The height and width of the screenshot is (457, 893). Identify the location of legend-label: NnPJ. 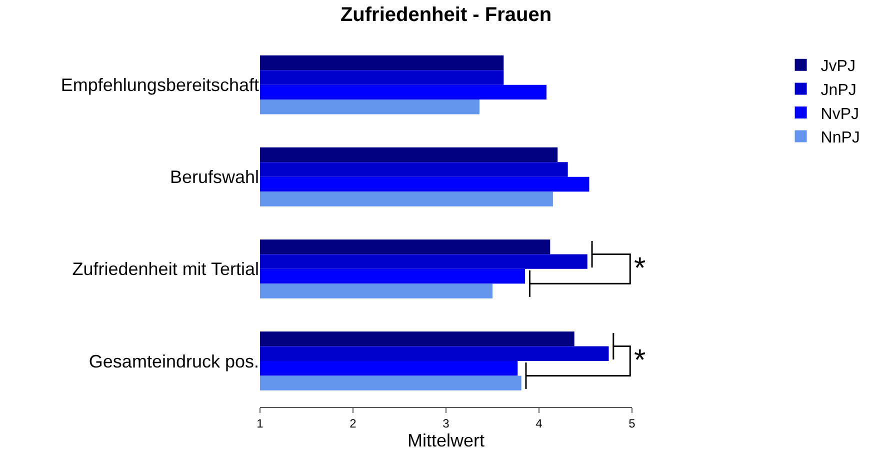
(840, 138).